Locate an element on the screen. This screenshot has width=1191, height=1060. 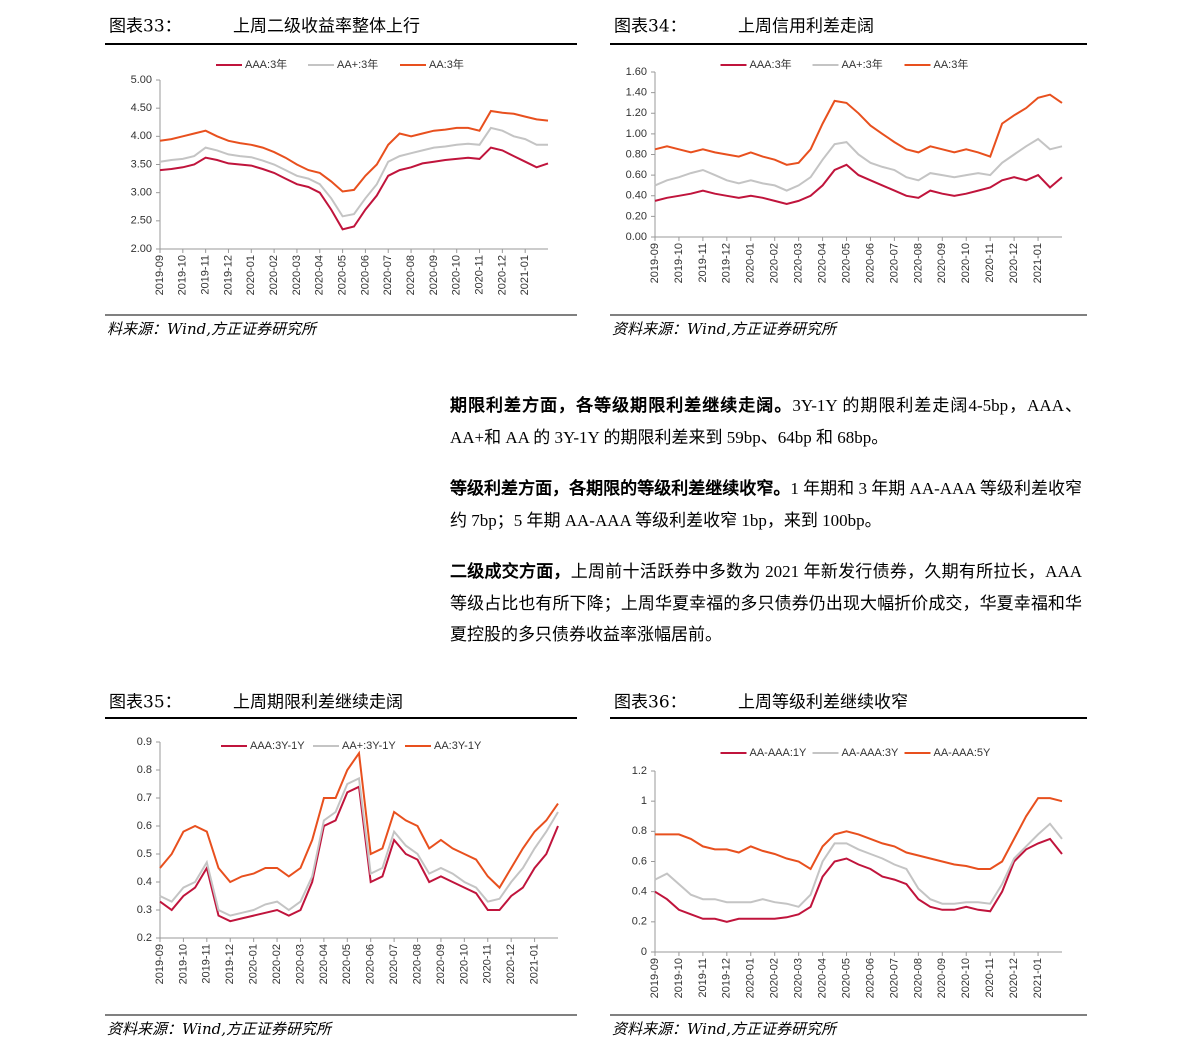
lead: 等级利差方面，各期限的等级利差继续收窄。 is located at coordinates (620, 489).